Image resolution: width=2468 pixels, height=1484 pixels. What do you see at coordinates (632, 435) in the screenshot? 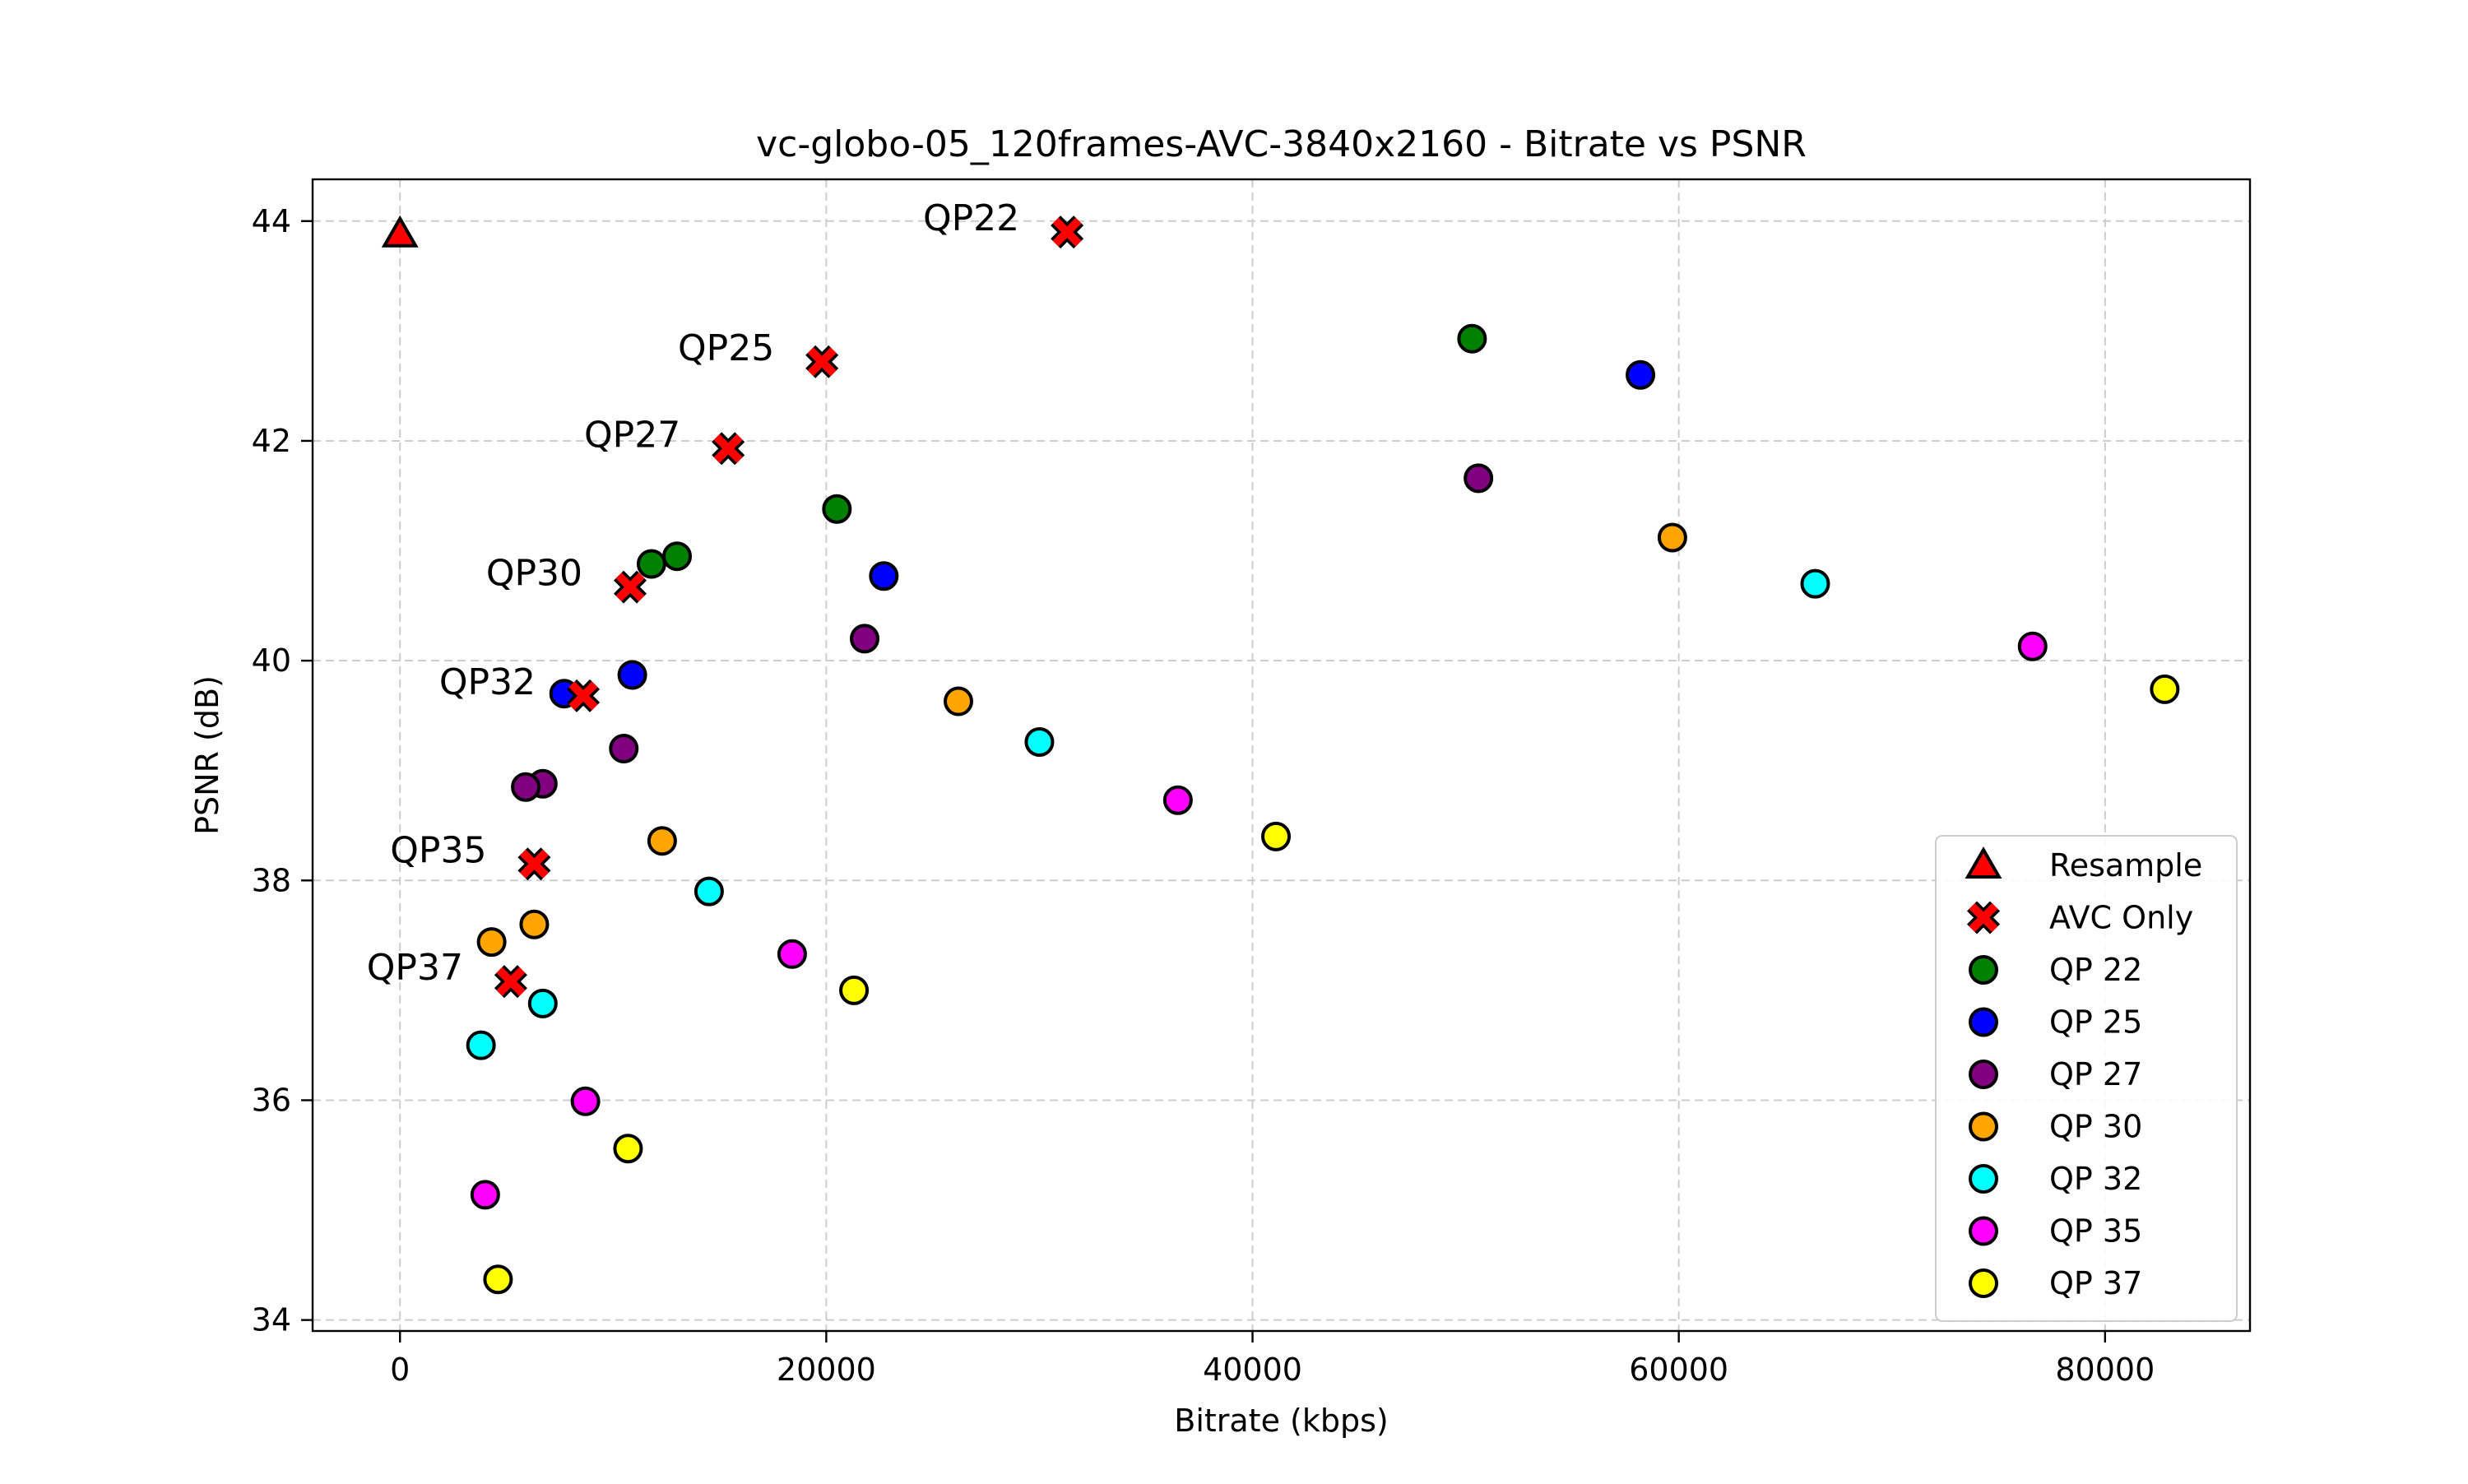
I see `point-annotation: QP27` at bounding box center [632, 435].